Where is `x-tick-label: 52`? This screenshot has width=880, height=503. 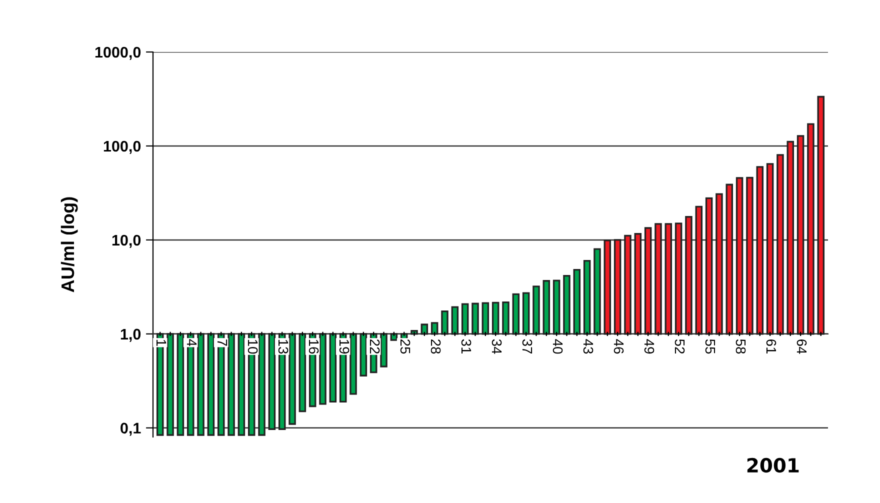 x-tick-label: 52 is located at coordinates (679, 346).